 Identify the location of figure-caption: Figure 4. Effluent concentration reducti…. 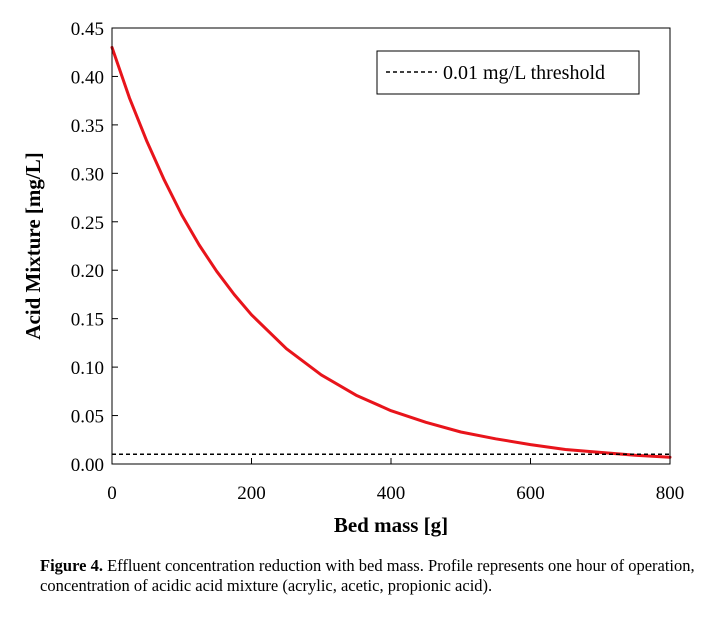
(370, 576).